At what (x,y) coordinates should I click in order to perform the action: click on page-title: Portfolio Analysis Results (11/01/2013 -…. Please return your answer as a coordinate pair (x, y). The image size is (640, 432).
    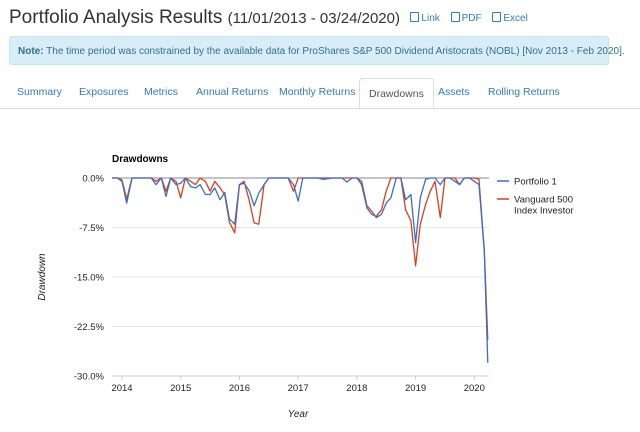
    Looking at the image, I should click on (204, 17).